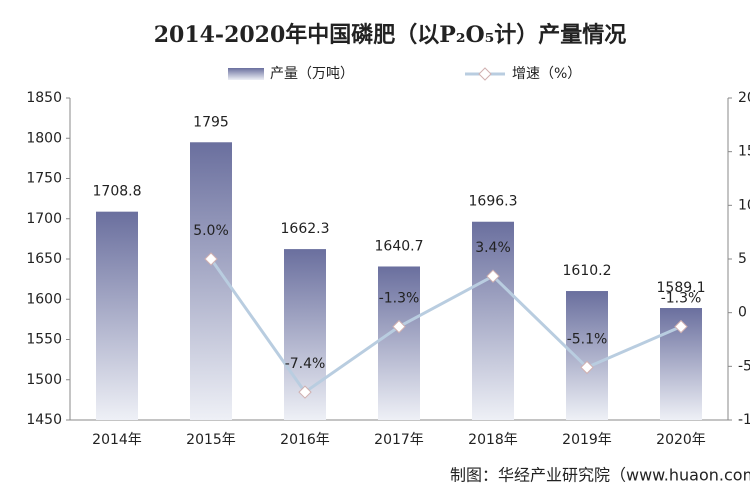 This screenshot has height=500, width=750. What do you see at coordinates (305, 364) in the screenshot?
I see `line-value-label: -7.4%` at bounding box center [305, 364].